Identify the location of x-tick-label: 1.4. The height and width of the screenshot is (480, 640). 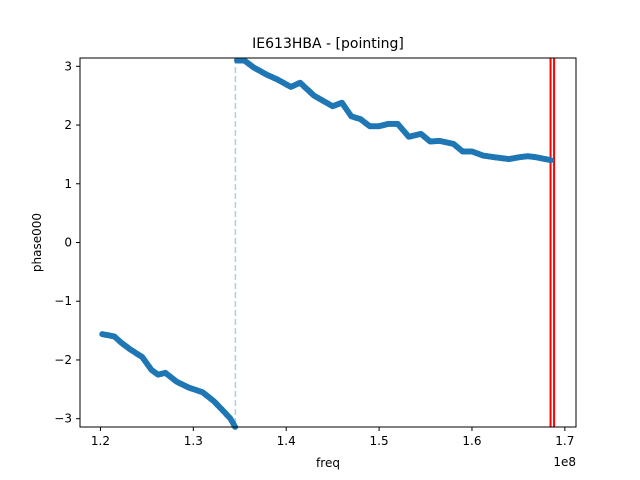
(286, 441).